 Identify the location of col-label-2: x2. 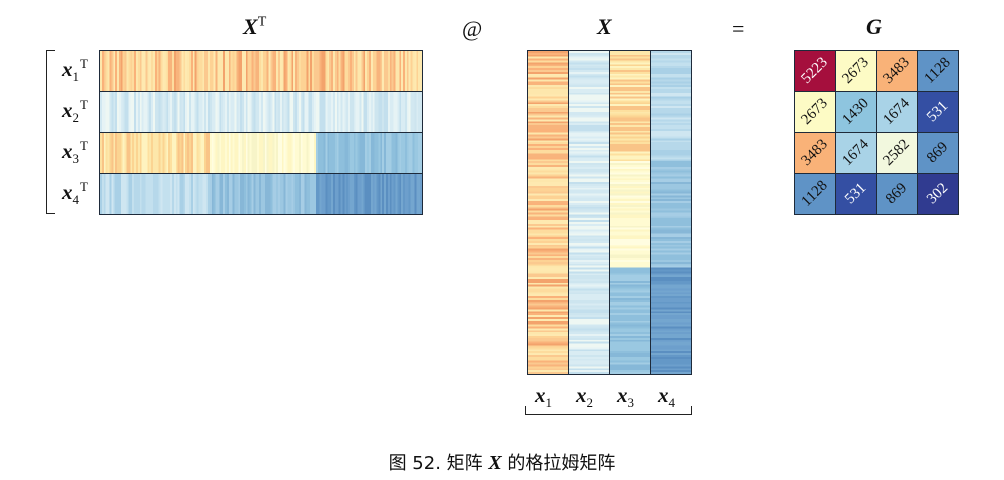
(584, 397).